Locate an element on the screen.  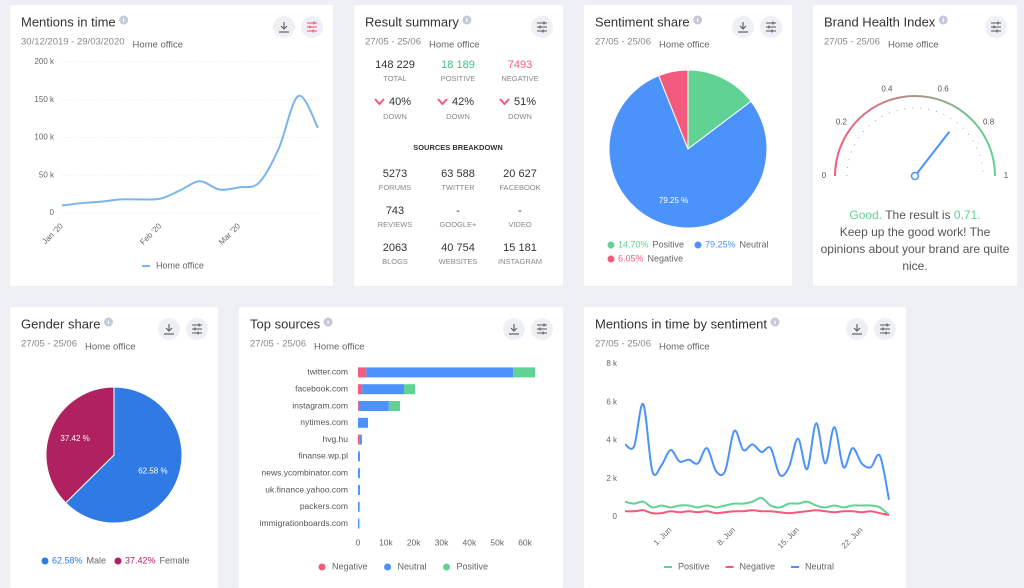
y-tick-label: 8 k is located at coordinates (612, 363).